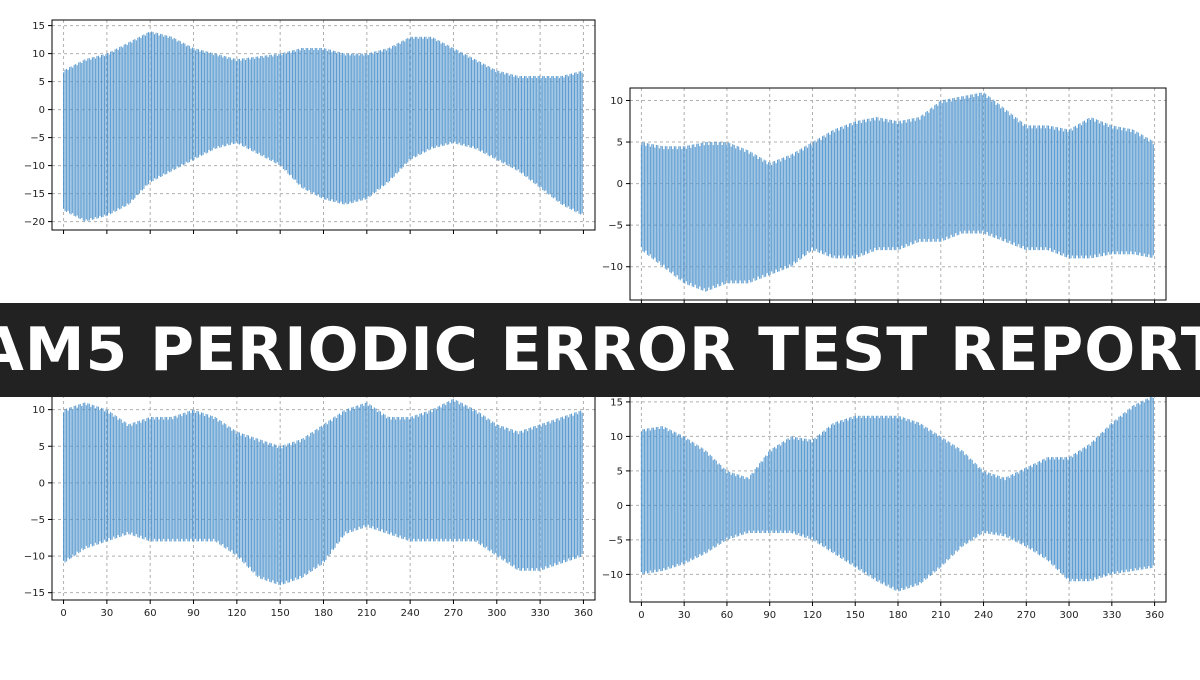  I want to click on report-title: AM5 PERIODIC ERROR TEST REPORT, so click(600, 350).